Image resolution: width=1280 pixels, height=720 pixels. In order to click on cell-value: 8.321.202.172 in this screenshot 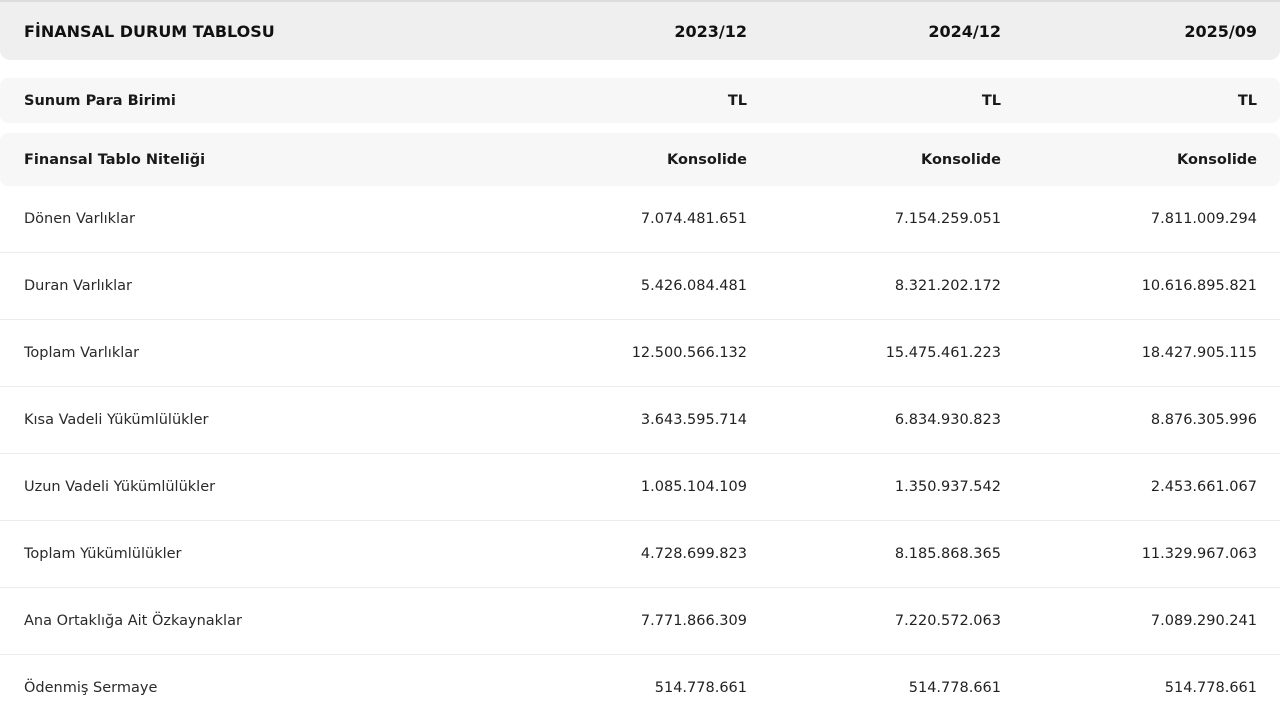, I will do `click(947, 286)`.